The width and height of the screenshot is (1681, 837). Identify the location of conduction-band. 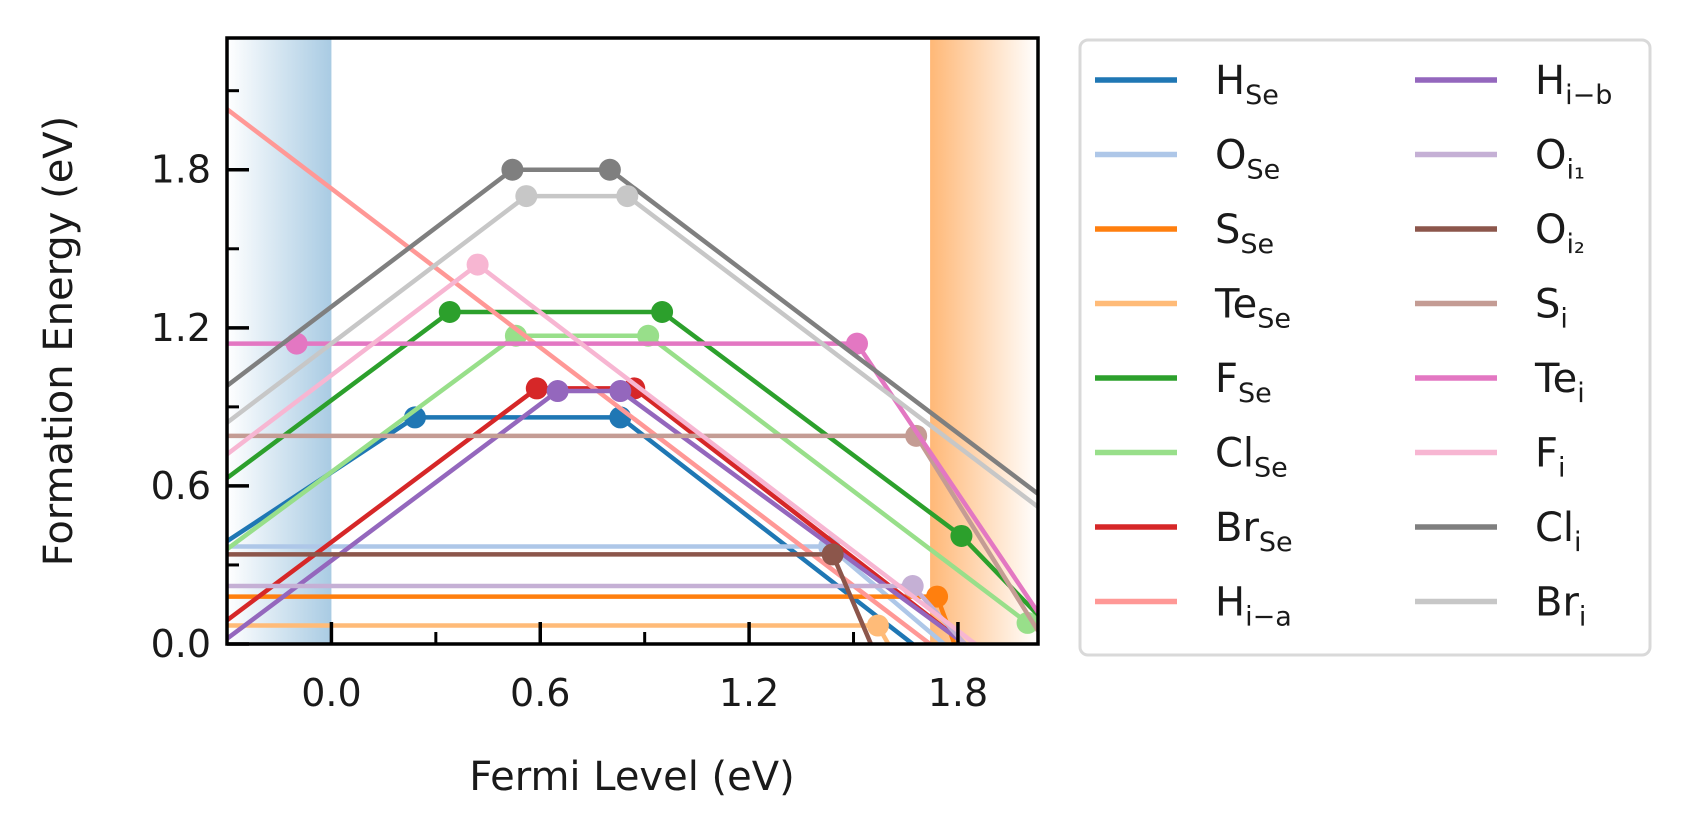
(984, 341).